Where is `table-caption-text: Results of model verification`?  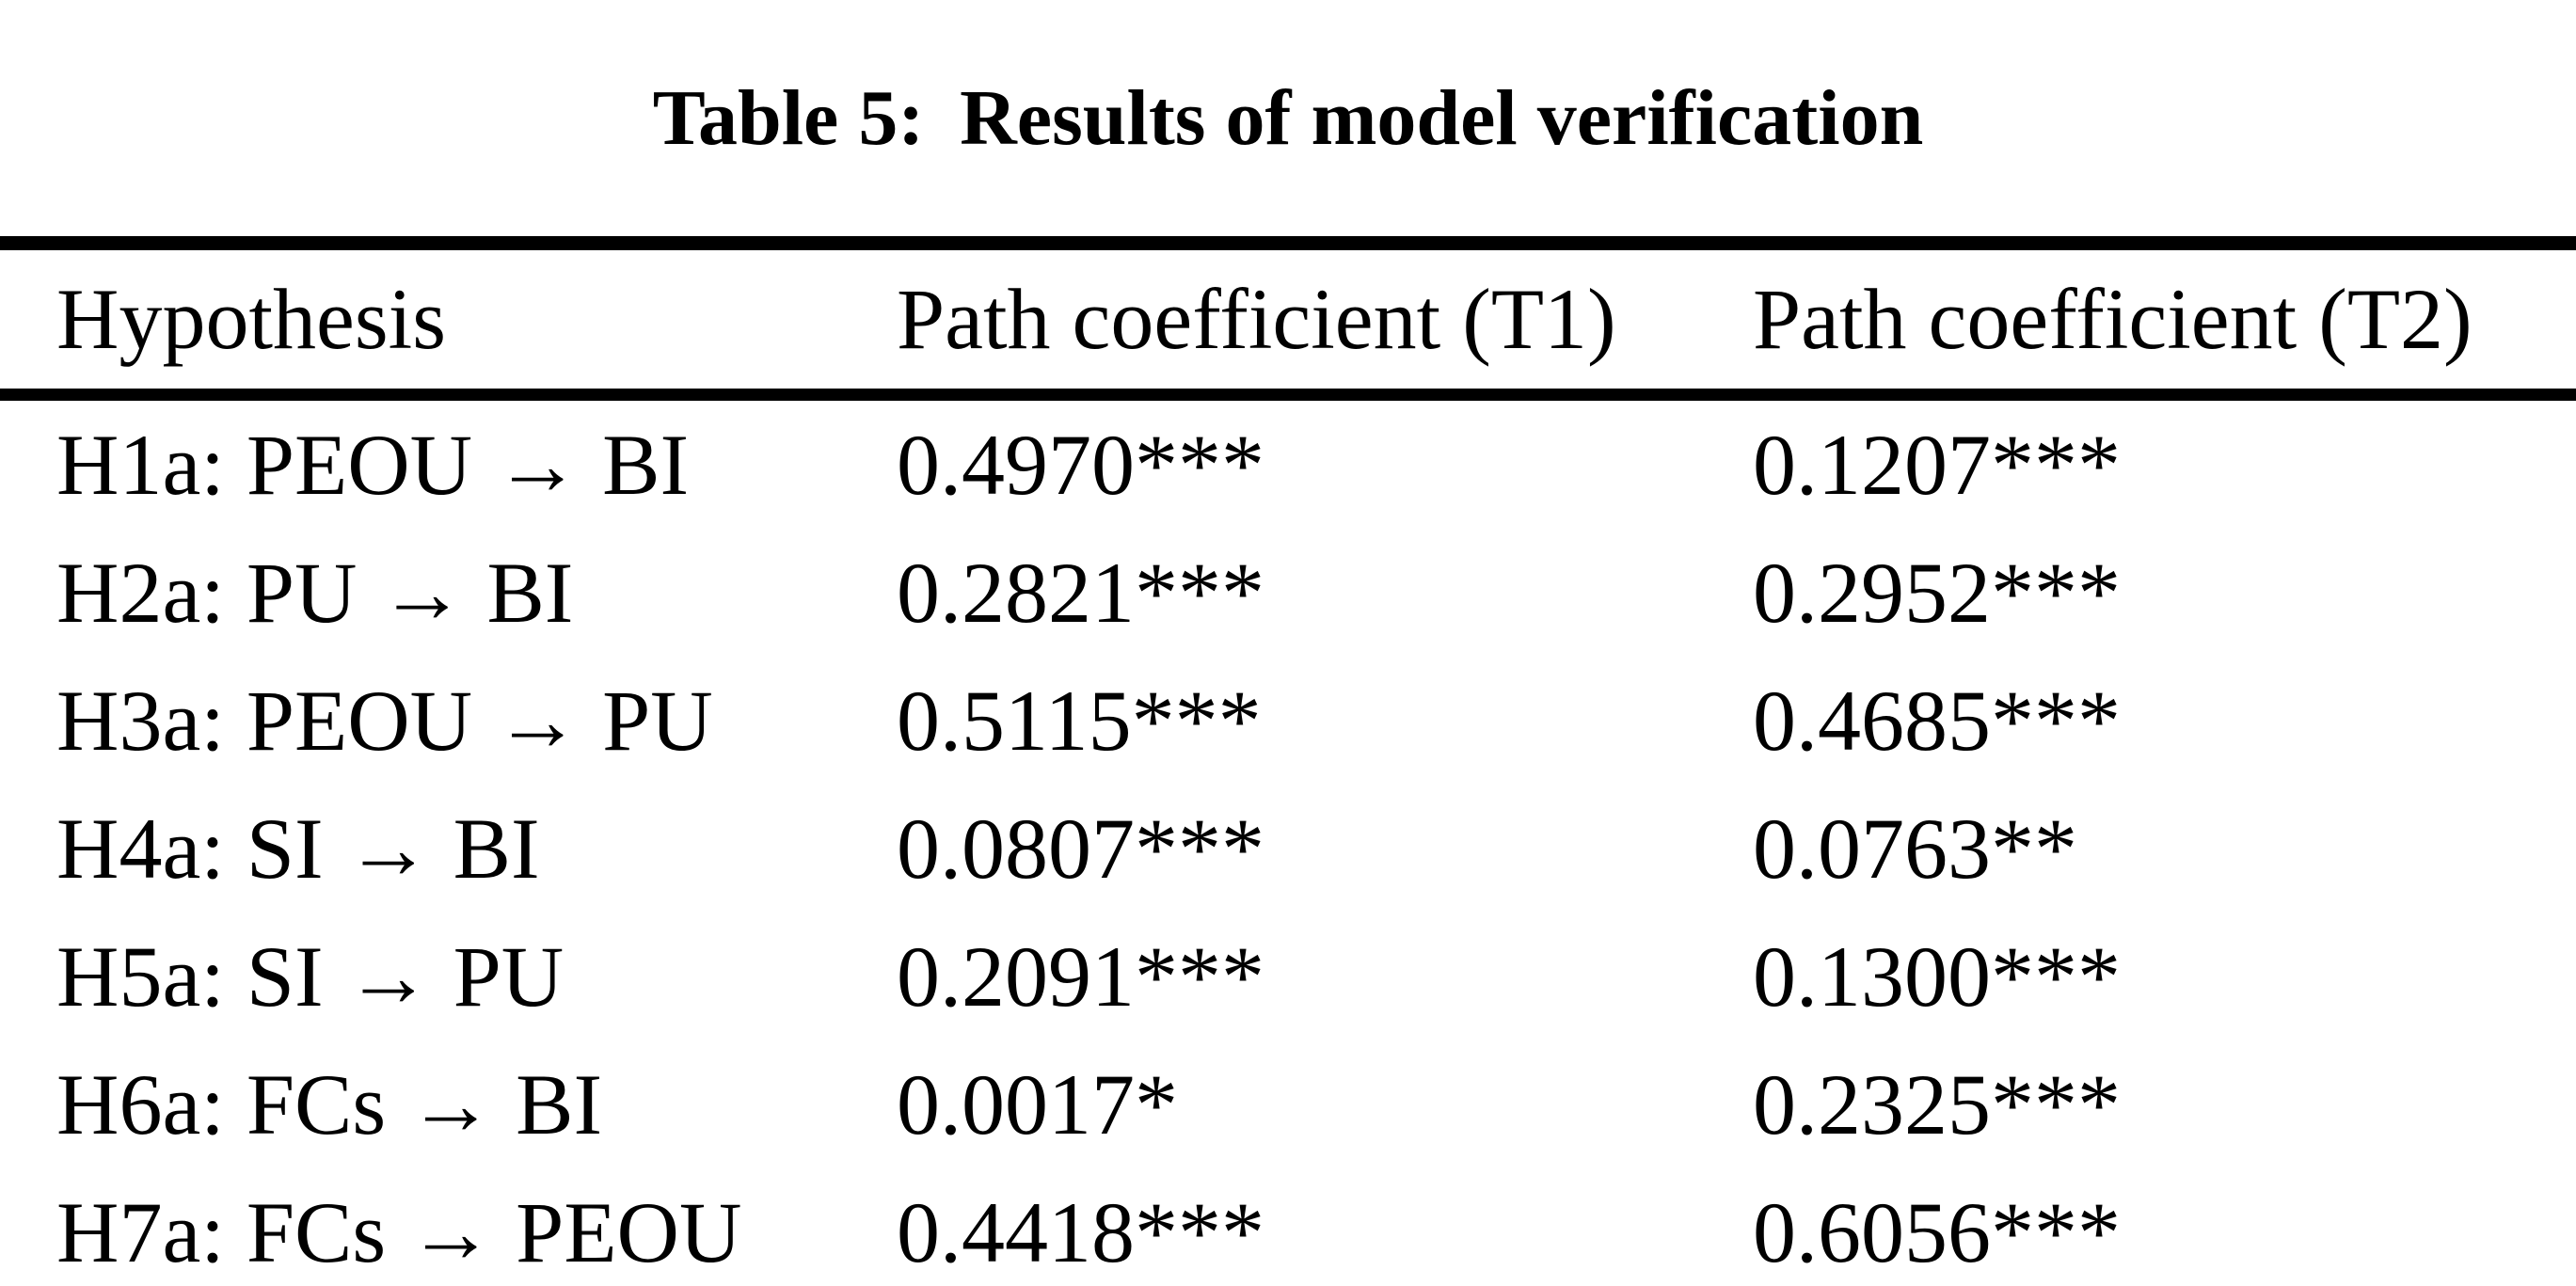
table-caption-text: Results of model verification is located at coordinates (1442, 117).